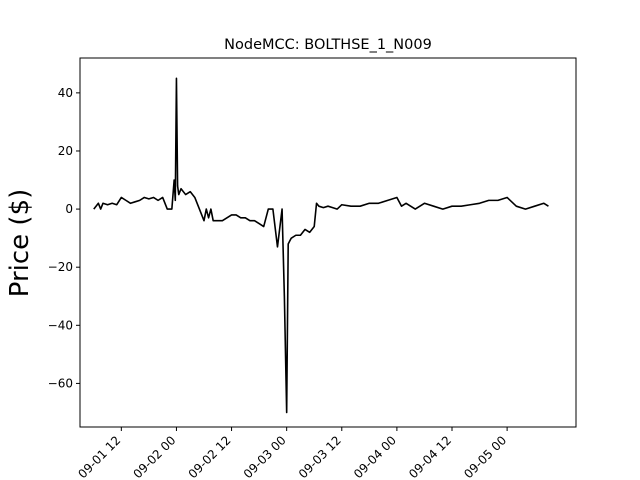 Image resolution: width=640 pixels, height=480 pixels. I want to click on y-axis-label: Price ($), so click(20, 243).